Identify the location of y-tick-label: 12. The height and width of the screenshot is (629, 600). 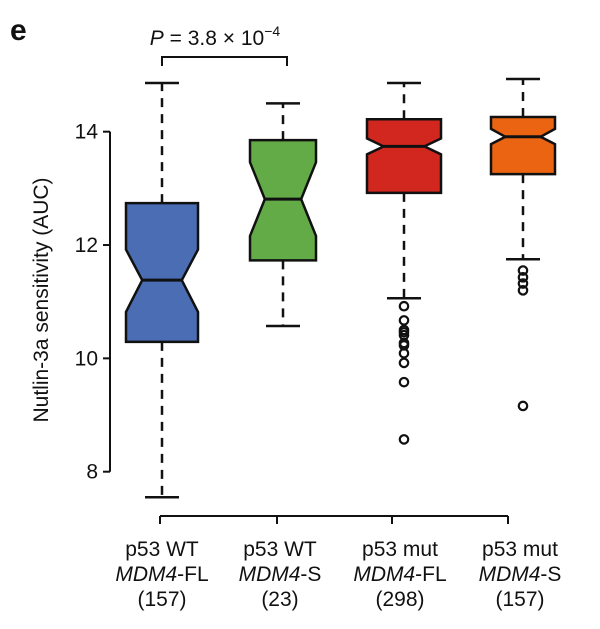
(86, 245).